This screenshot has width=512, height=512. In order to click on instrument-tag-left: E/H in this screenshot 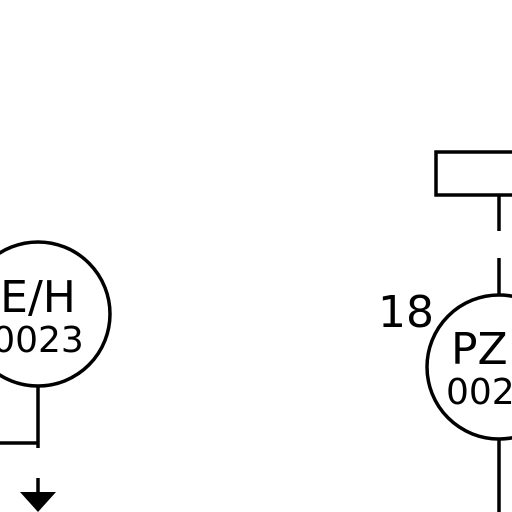, I will do `click(38, 297)`.